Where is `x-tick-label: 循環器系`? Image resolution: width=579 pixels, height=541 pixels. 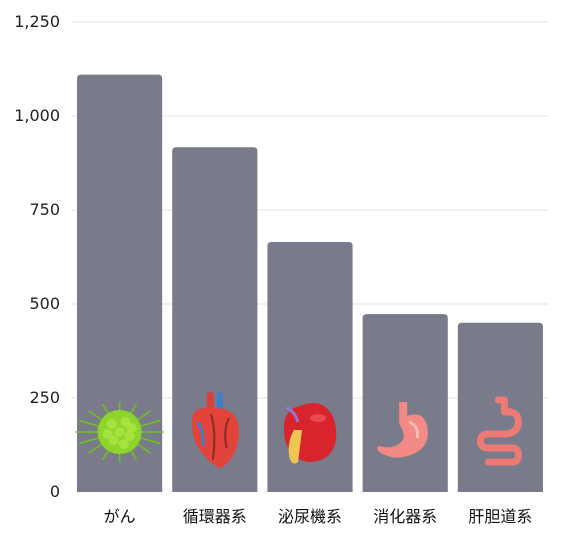
x-tick-label: 循環器系 is located at coordinates (215, 516).